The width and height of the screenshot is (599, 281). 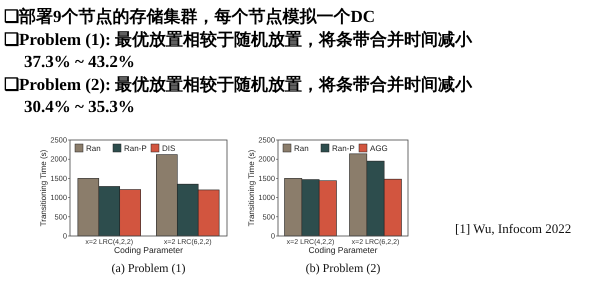 I want to click on text: [1] Wu, Infocom 2022, so click(x=513, y=228).